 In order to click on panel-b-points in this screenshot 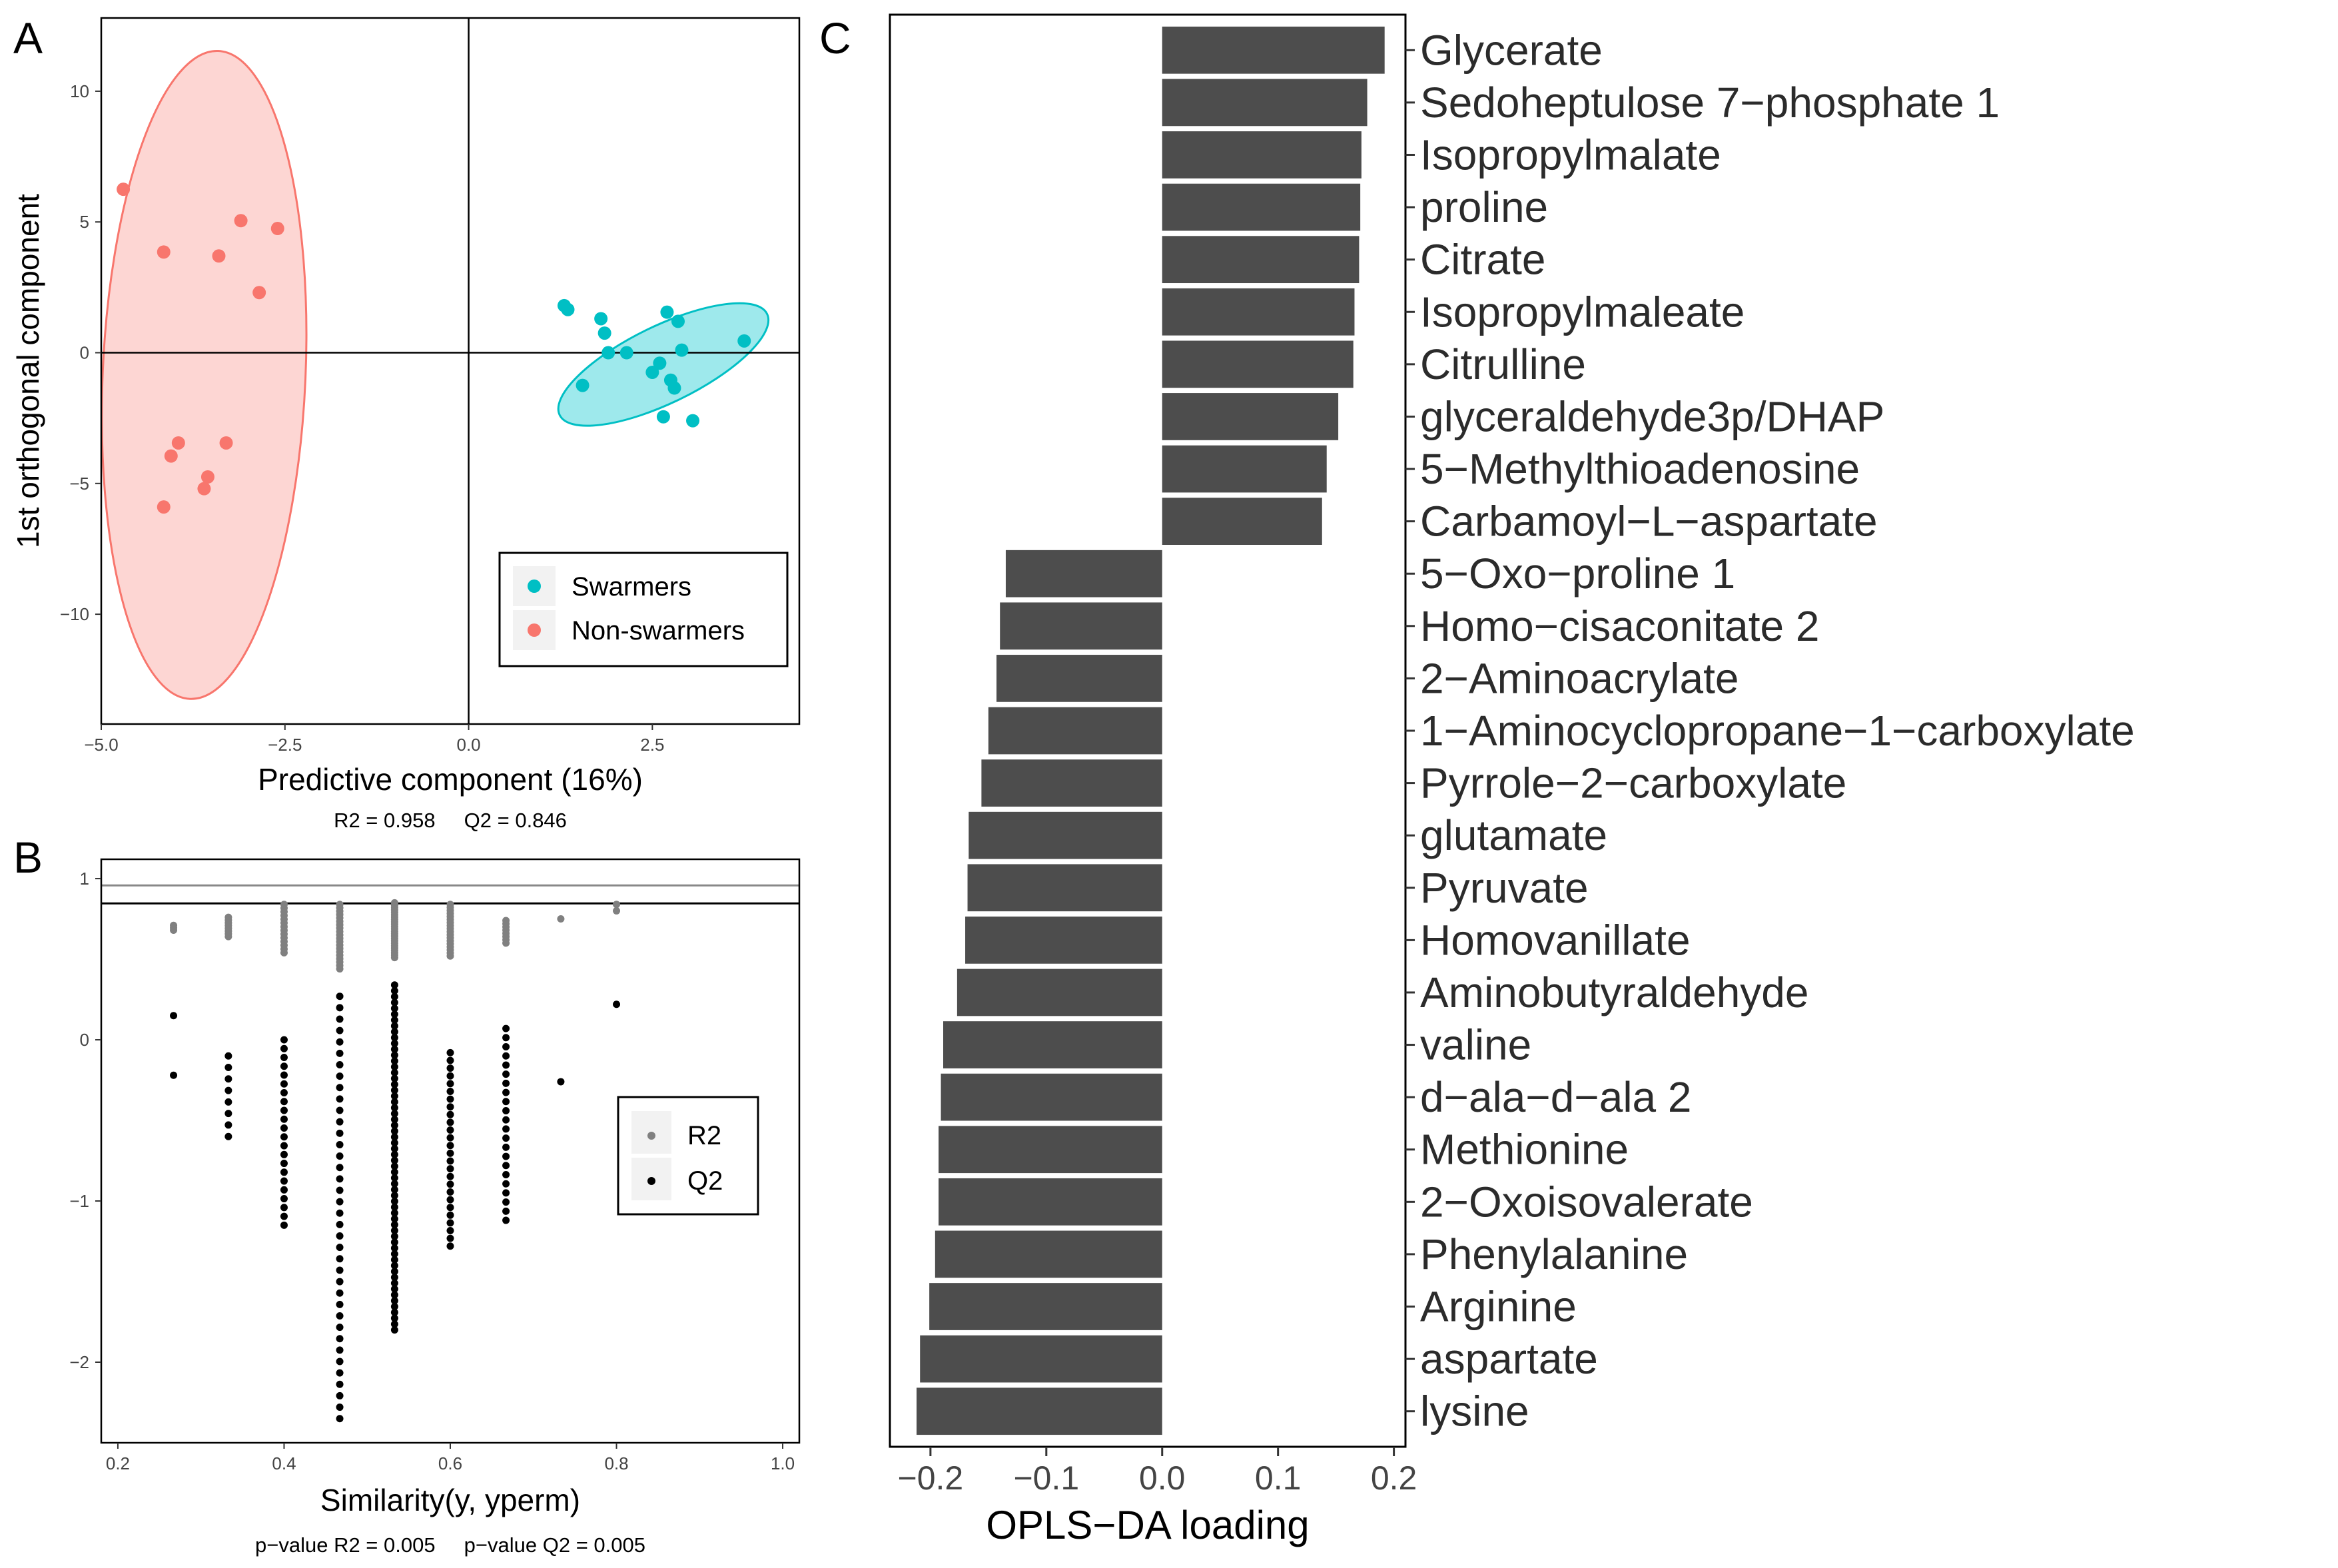, I will do `click(395, 1161)`.